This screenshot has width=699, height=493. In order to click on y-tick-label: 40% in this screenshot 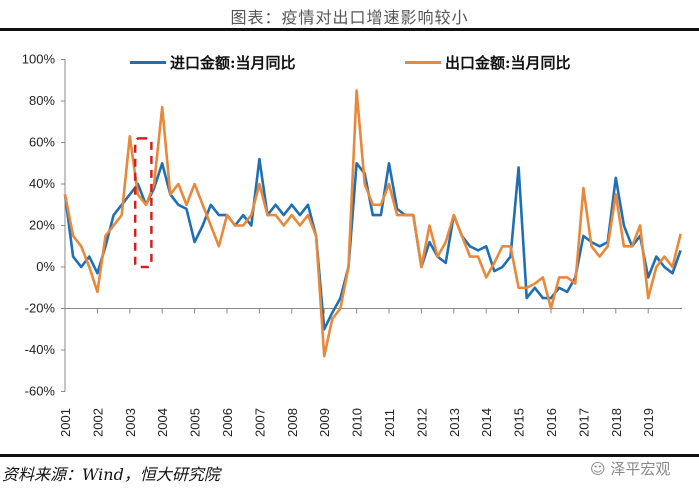, I will do `click(42, 183)`.